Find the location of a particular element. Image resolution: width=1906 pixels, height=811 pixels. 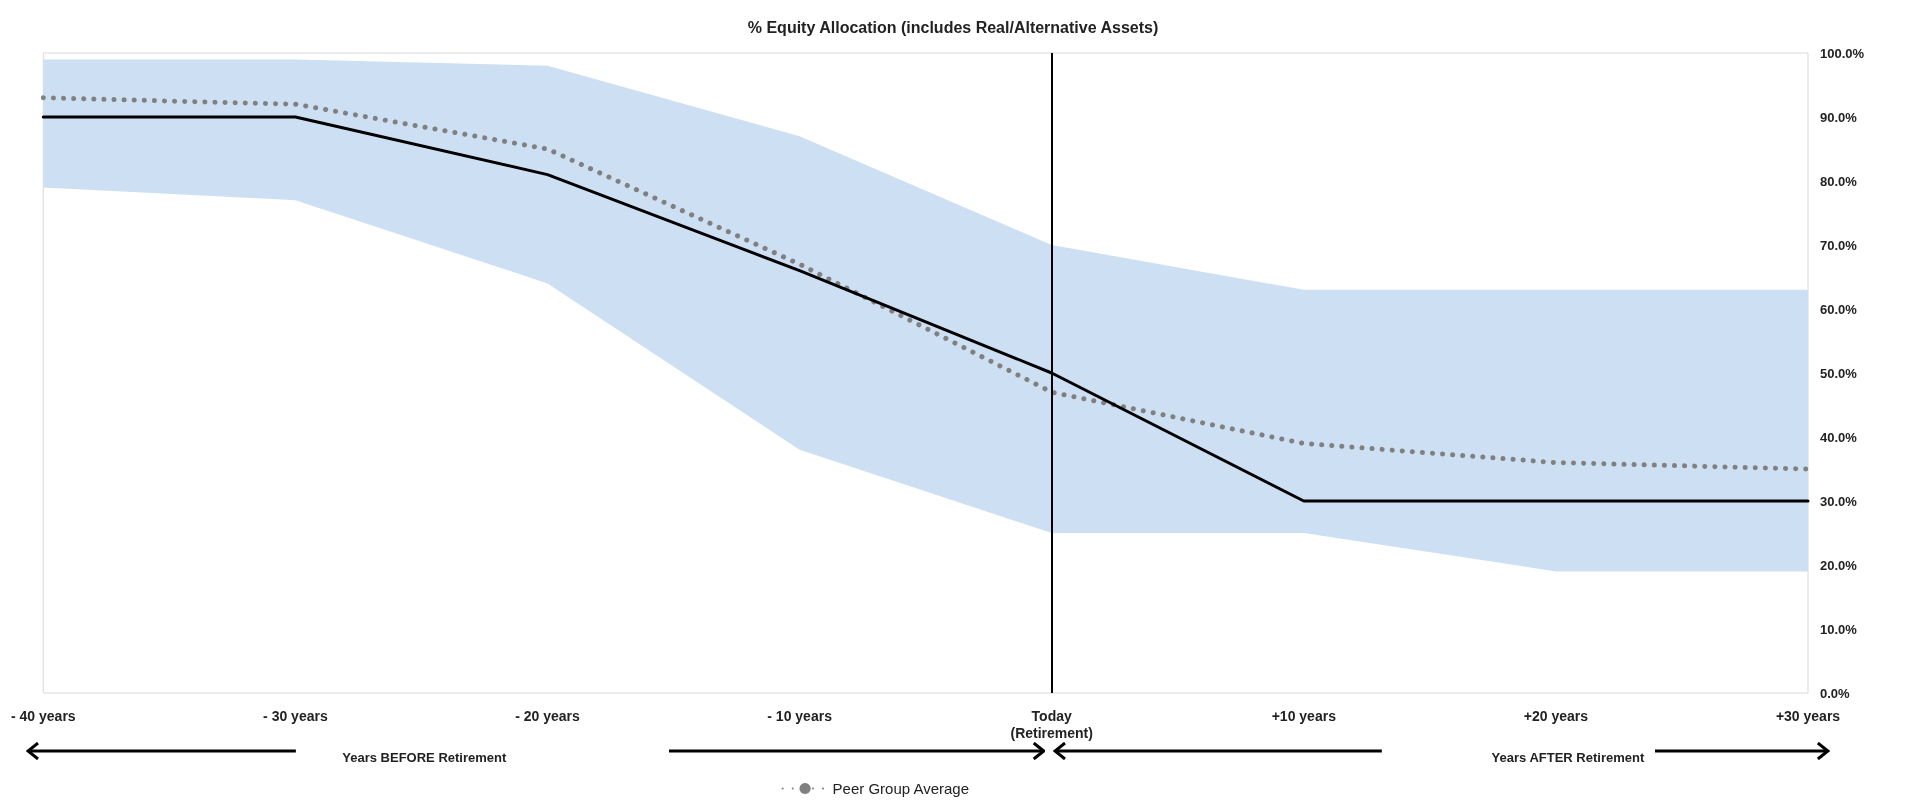

y-tick-label: 80.0% is located at coordinates (1839, 181).